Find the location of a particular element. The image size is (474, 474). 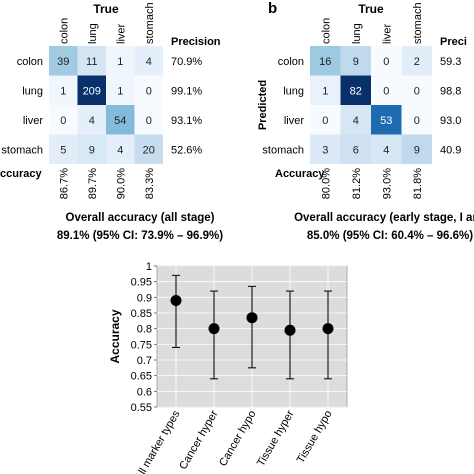

accuracy-value: 86.7% is located at coordinates (64, 183).